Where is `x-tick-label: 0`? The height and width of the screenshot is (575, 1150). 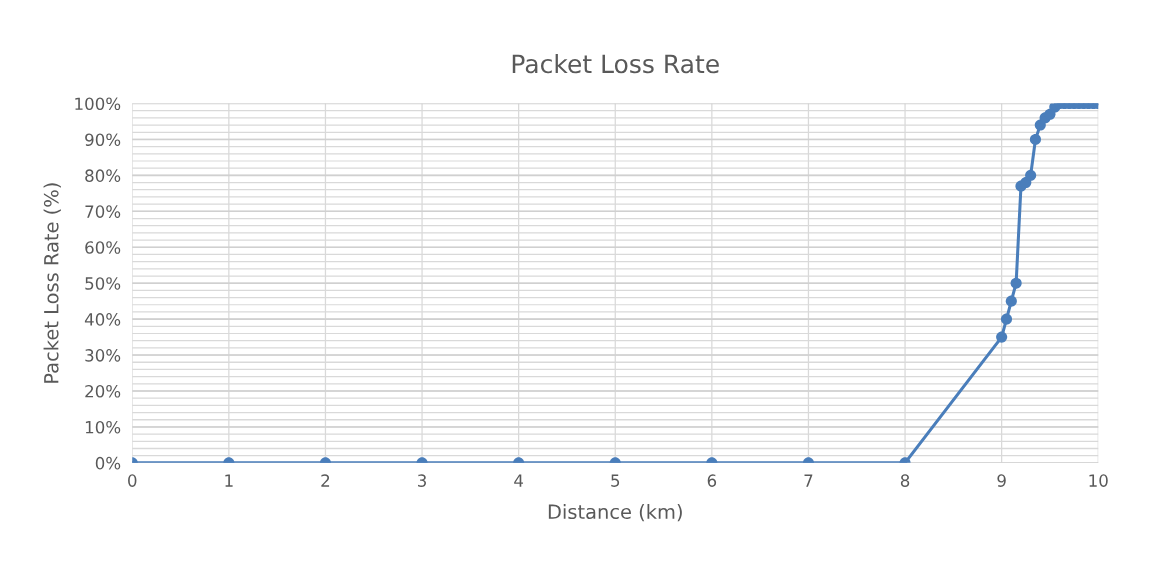
x-tick-label: 0 is located at coordinates (132, 480).